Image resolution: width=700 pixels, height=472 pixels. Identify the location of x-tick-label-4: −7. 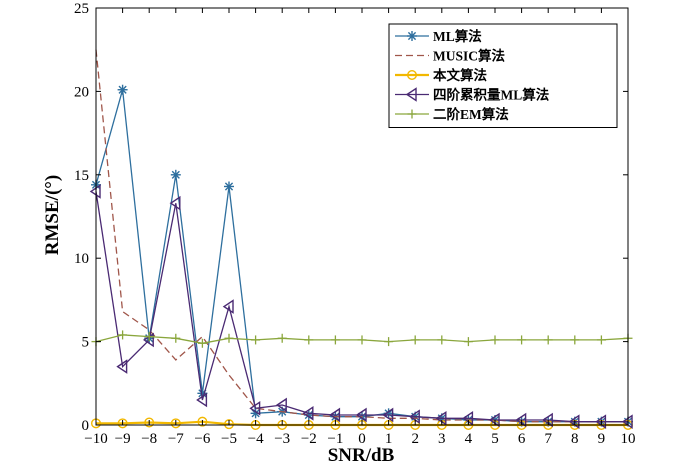
(176, 439).